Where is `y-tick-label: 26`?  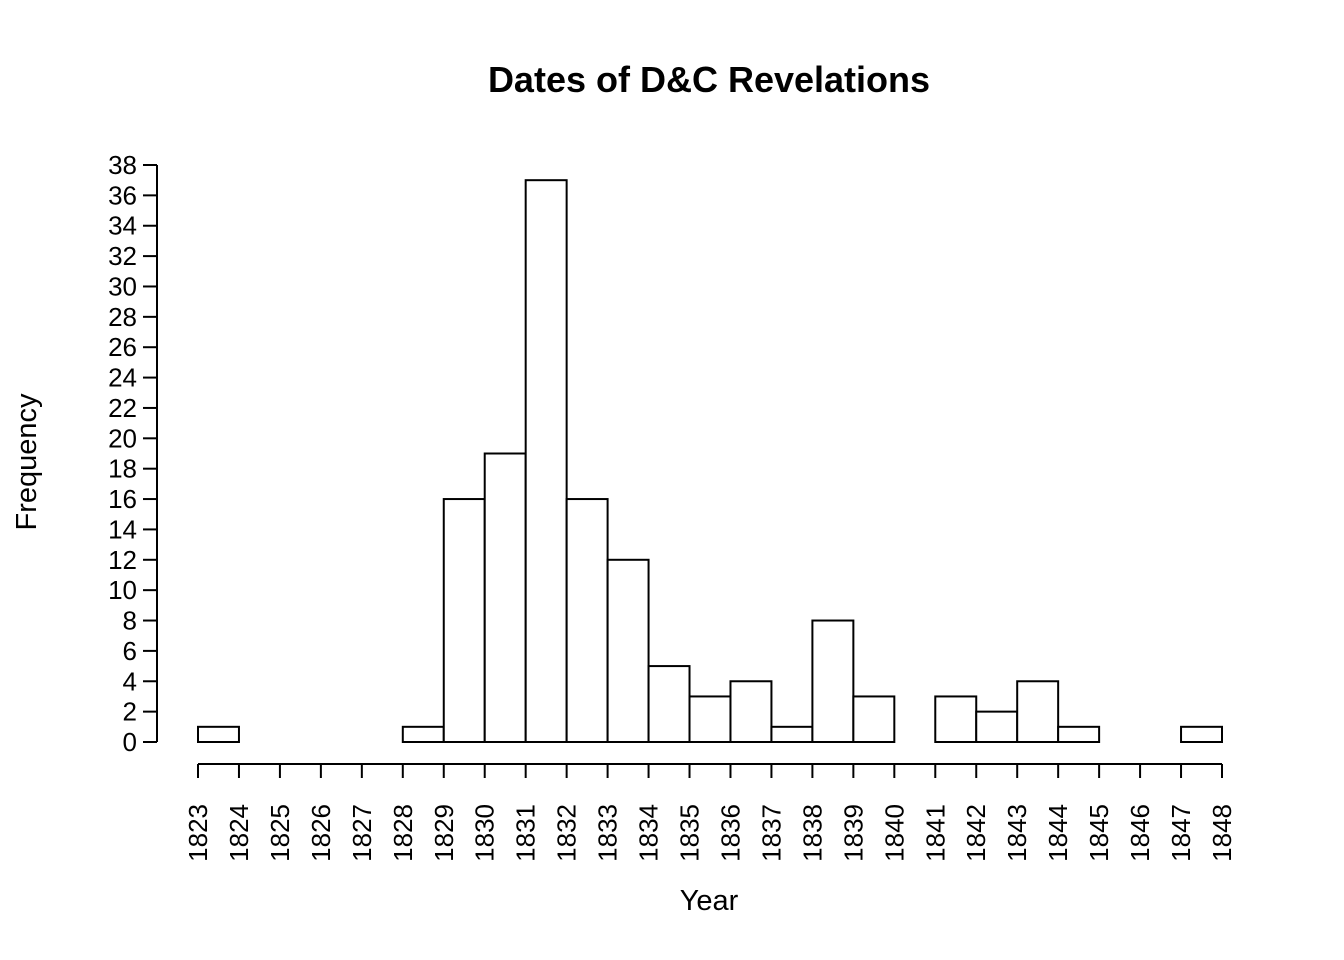 y-tick-label: 26 is located at coordinates (122, 347).